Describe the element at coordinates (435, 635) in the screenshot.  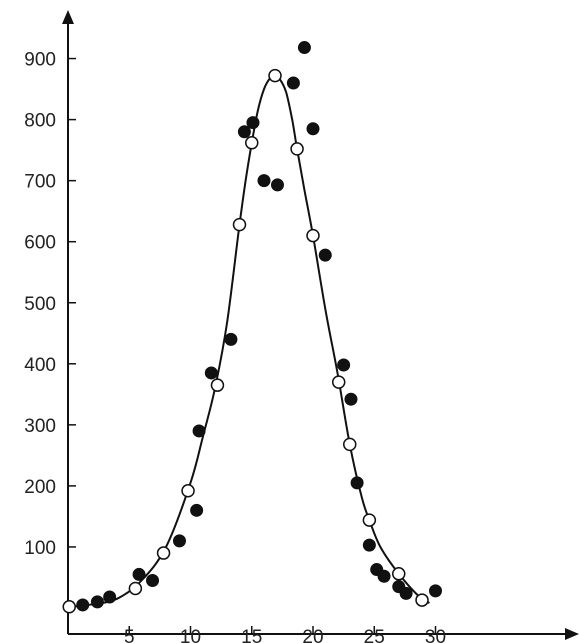
I see `x-tick-label: 30` at that location.